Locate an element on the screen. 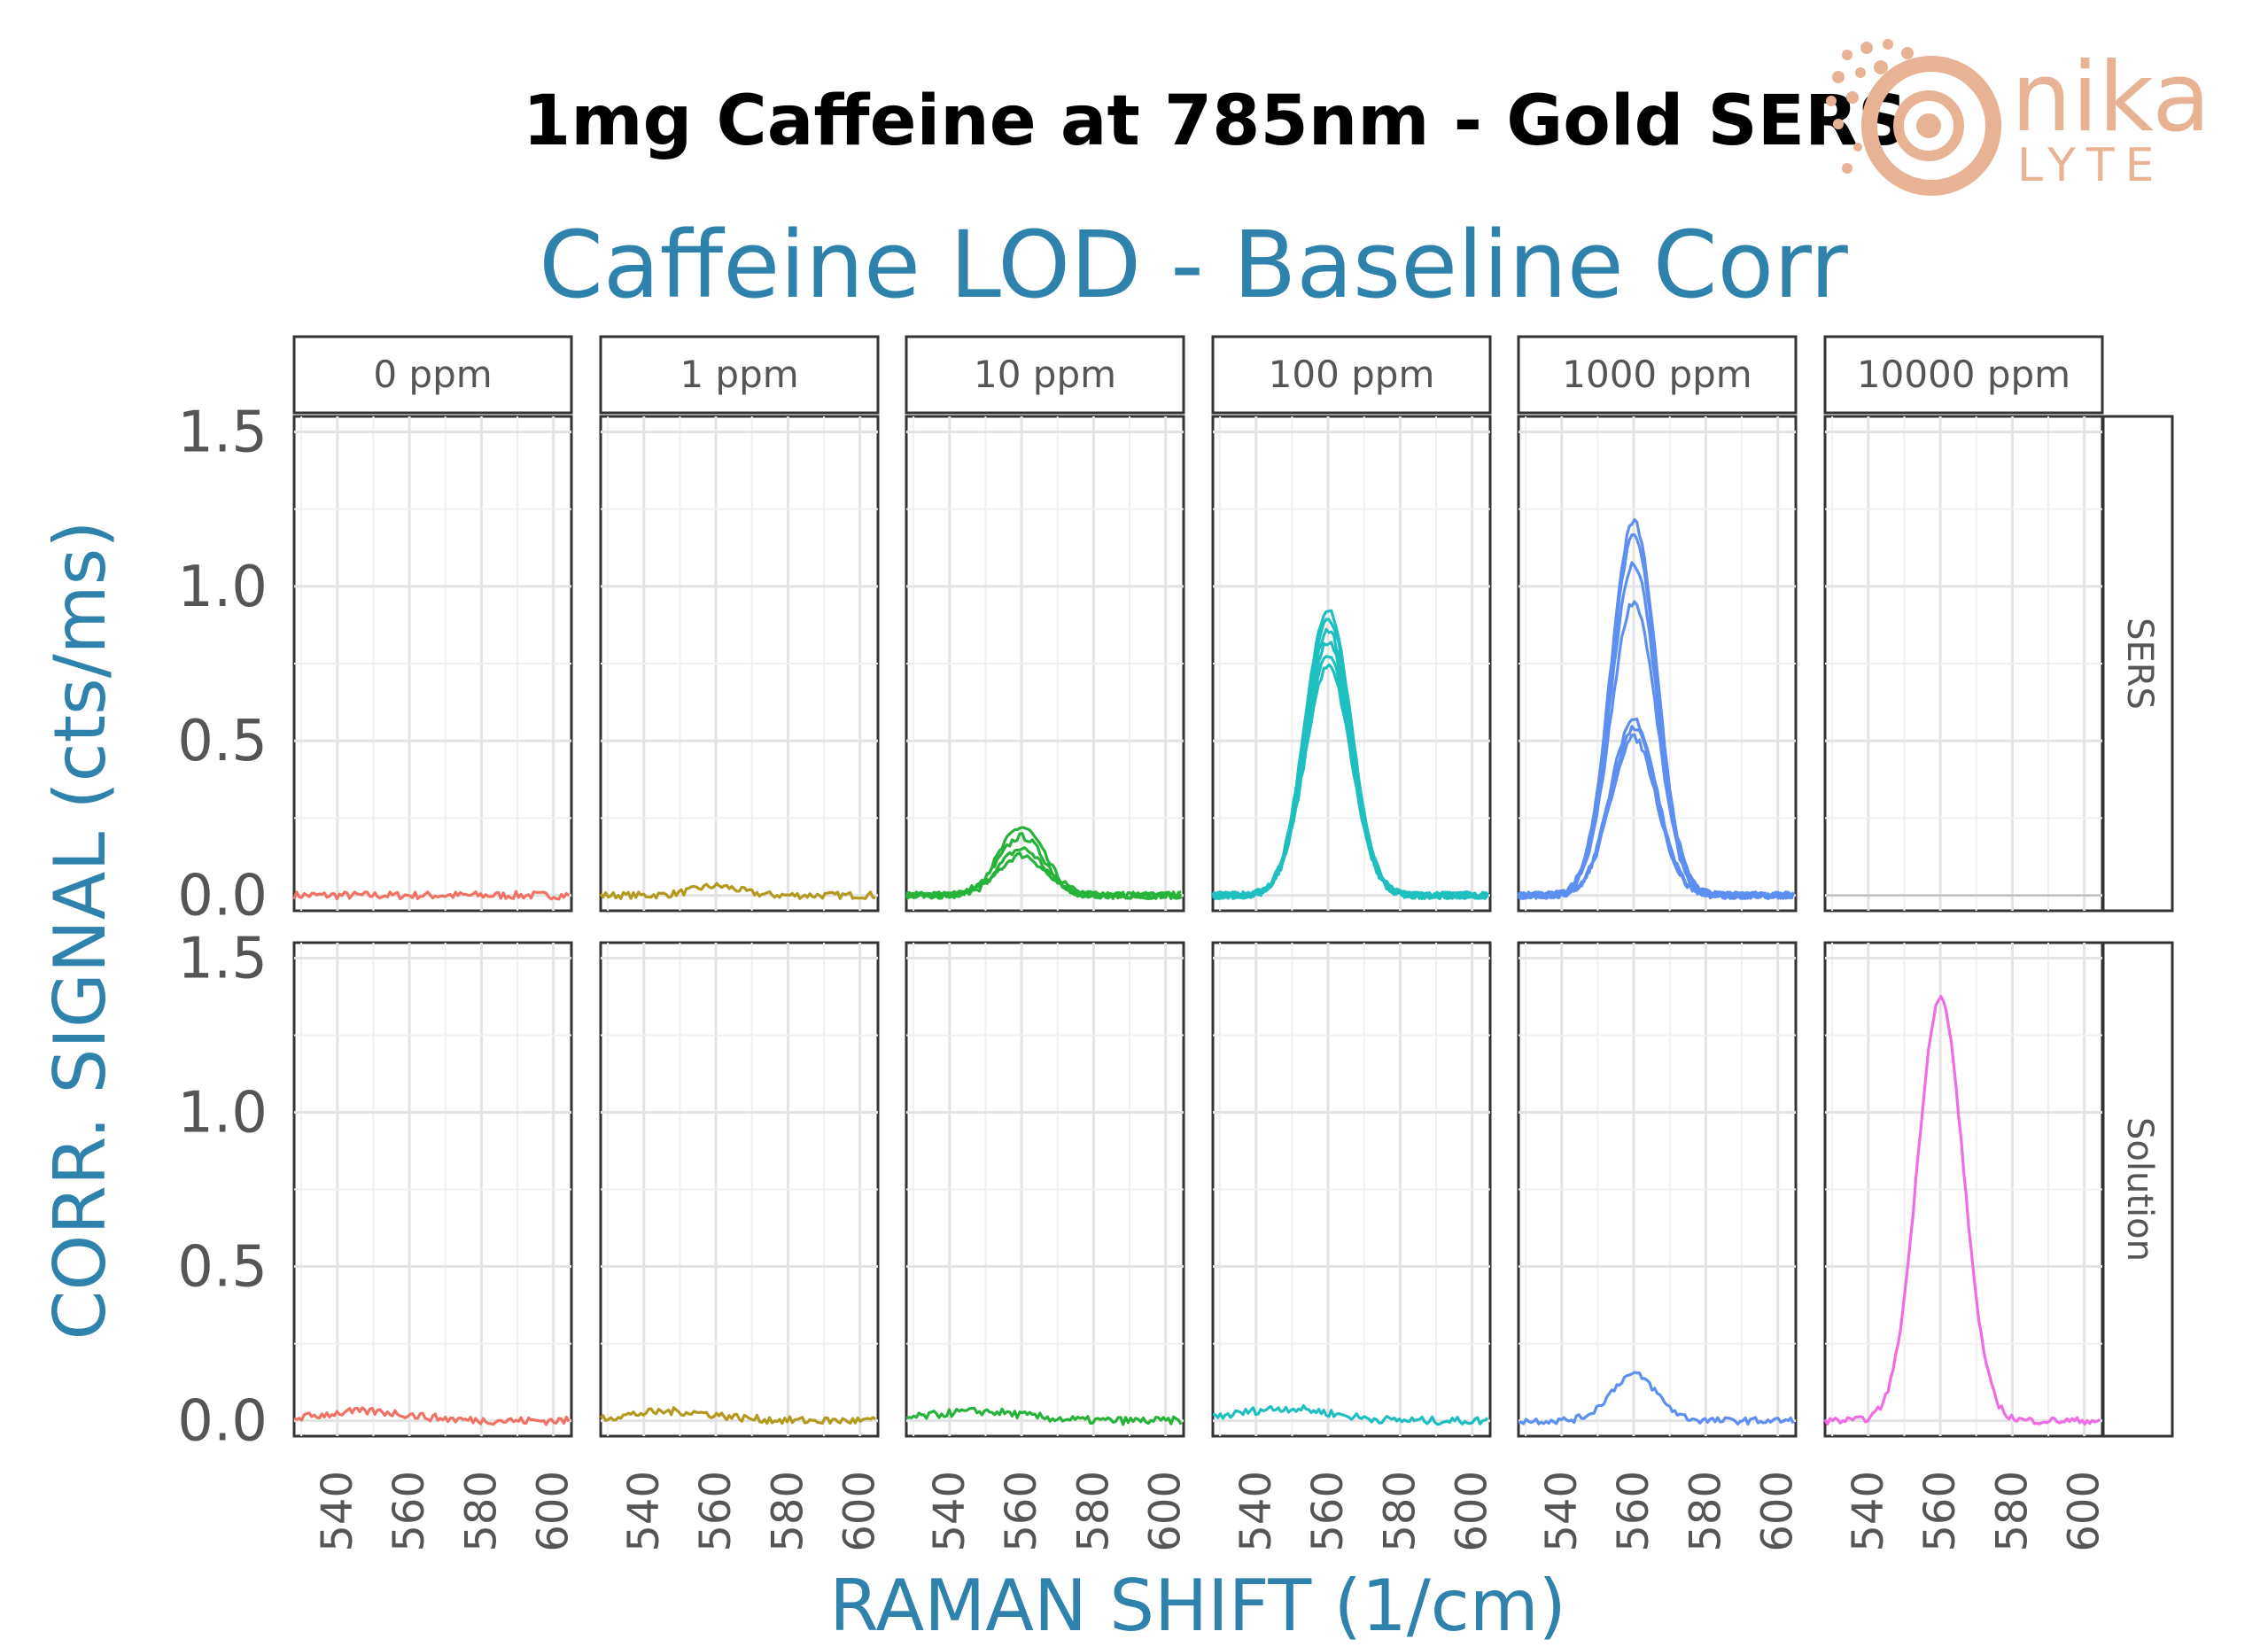  facet-strip-col-label: 0 ppm is located at coordinates (432, 374).